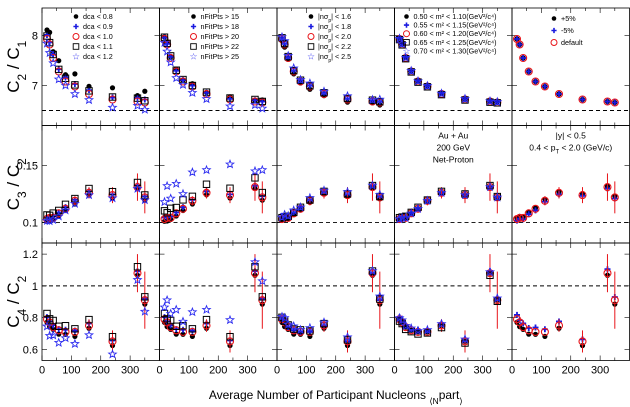  Describe the element at coordinates (341, 36) in the screenshot. I see `text-part: | < 2.0` at that location.